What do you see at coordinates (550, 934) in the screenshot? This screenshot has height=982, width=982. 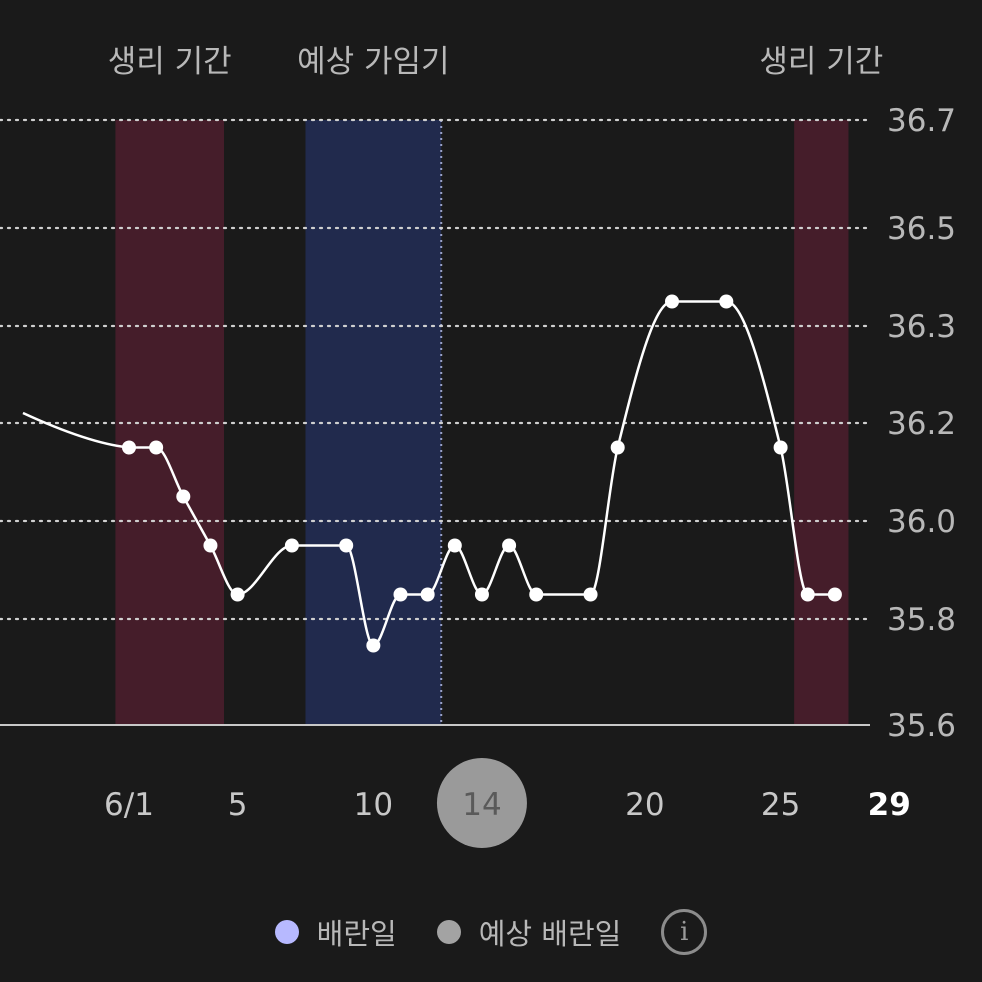 I see `legend-predicted-ovulation-label: 예상 배란일` at bounding box center [550, 934].